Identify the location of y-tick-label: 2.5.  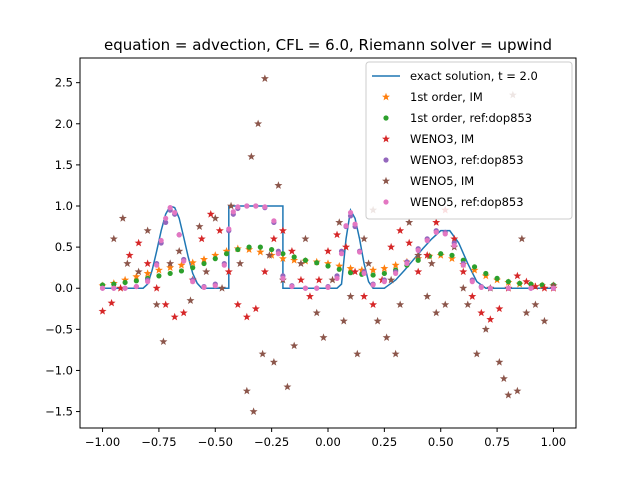
(64, 83).